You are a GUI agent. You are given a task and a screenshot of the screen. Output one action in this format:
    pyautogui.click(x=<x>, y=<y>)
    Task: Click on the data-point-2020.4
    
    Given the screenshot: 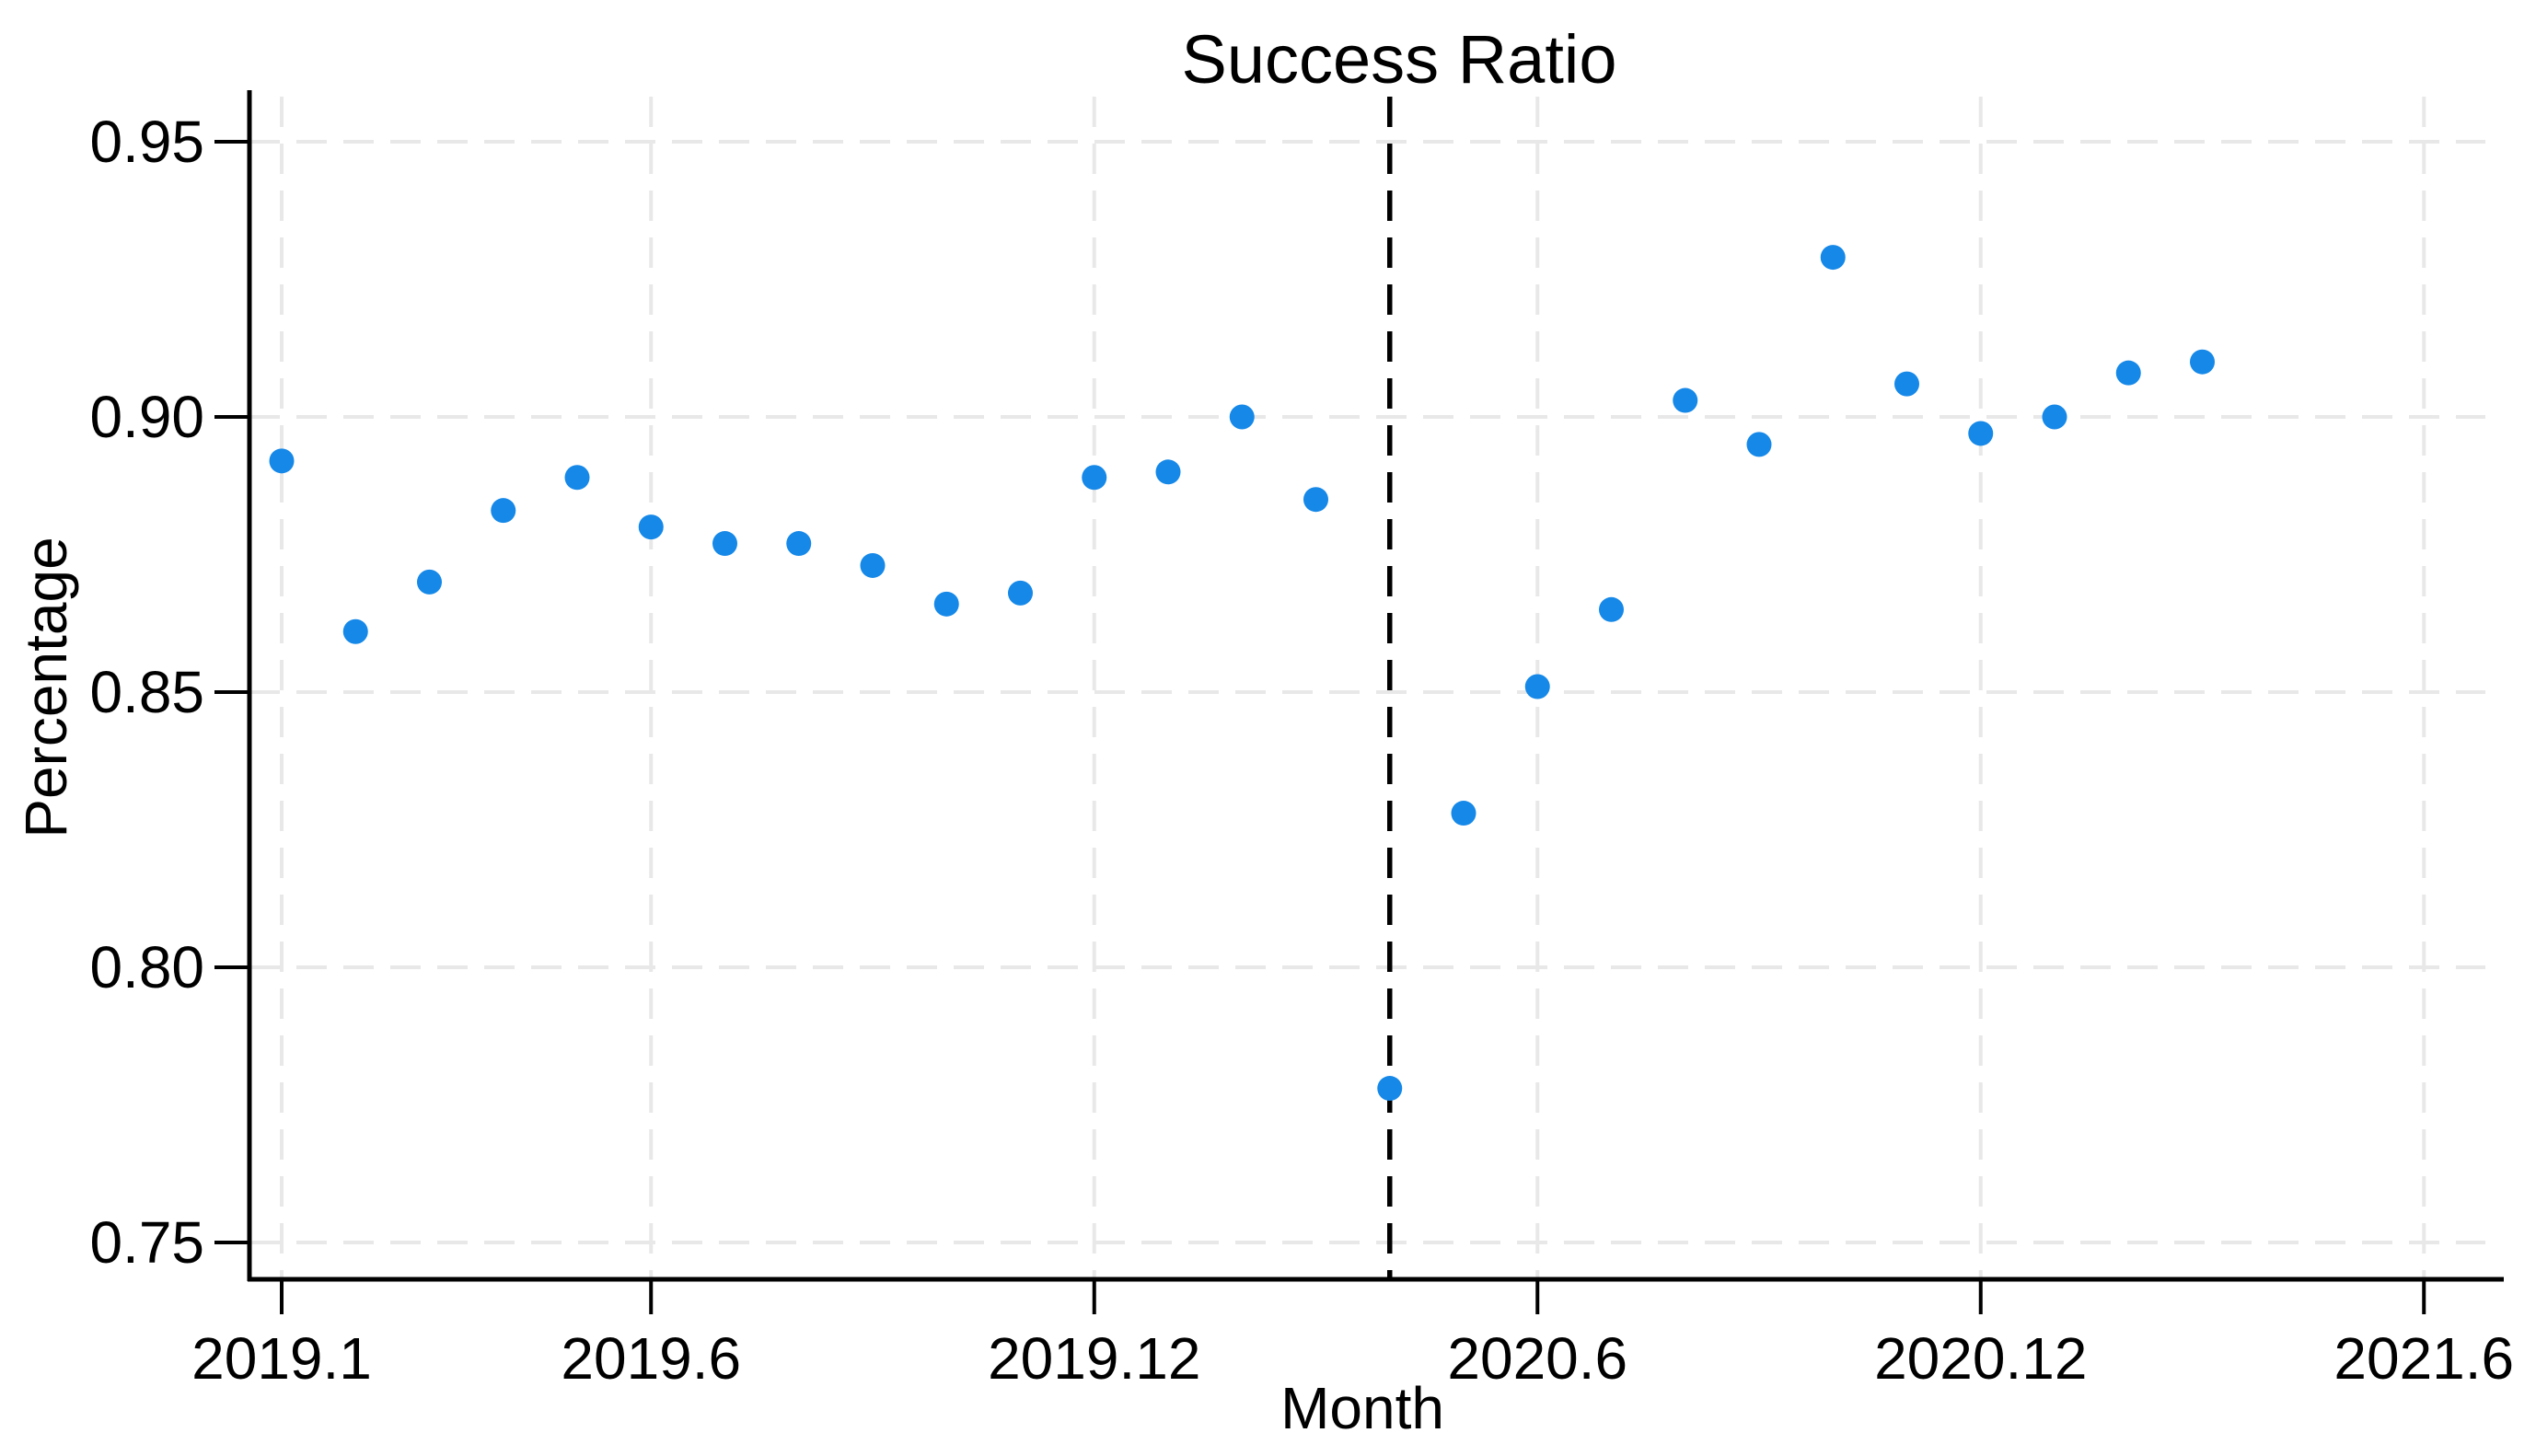 What is the action you would take?
    pyautogui.click(x=1390, y=1089)
    